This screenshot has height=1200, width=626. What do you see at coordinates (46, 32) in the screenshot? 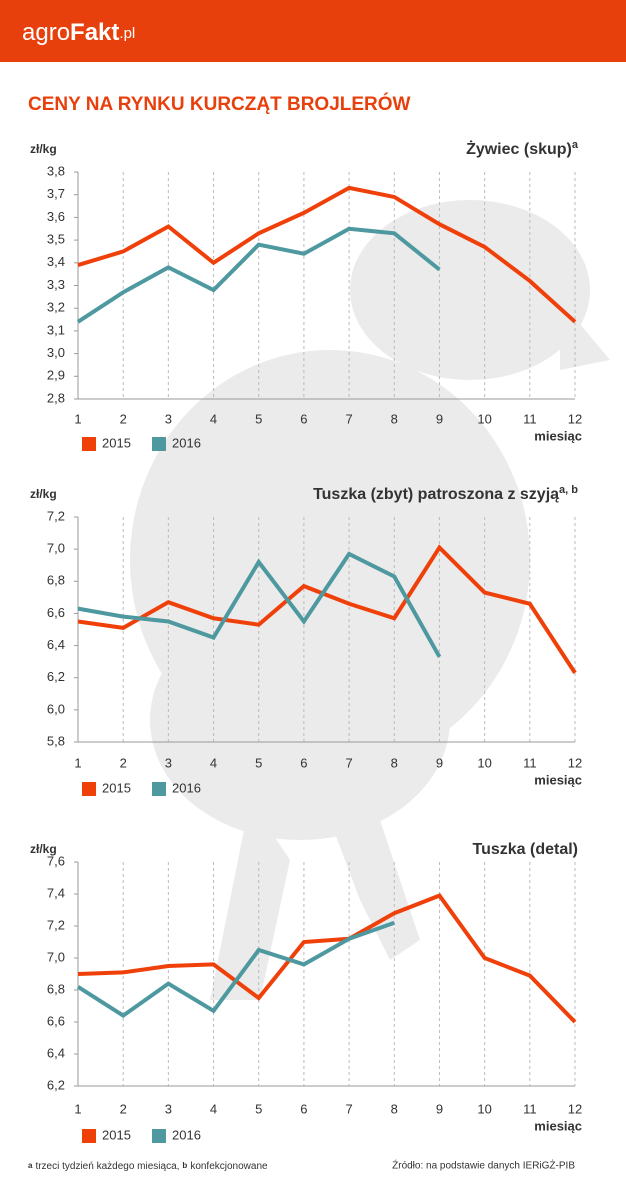
I see `logo-part: agro` at bounding box center [46, 32].